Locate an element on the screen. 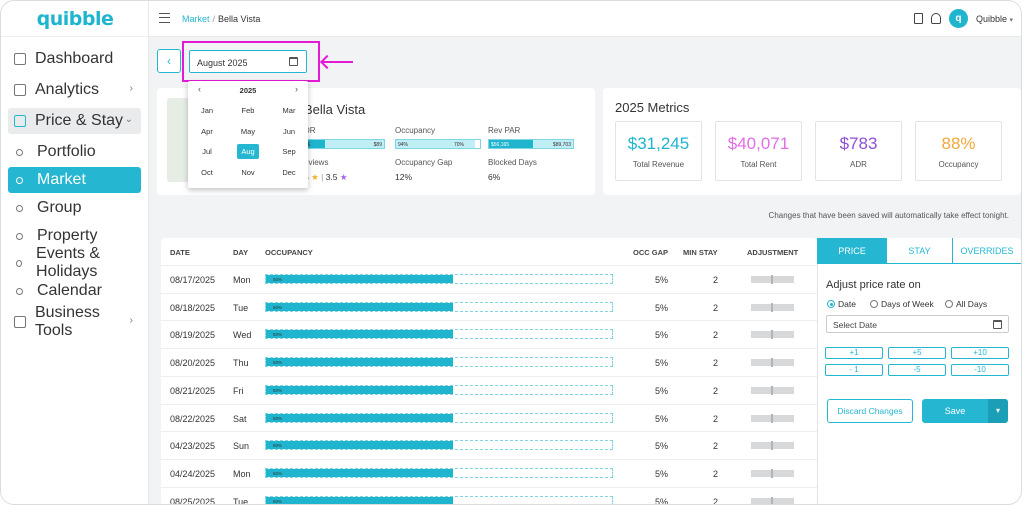 The image size is (1024, 505). month-mar: Mar is located at coordinates (289, 110).